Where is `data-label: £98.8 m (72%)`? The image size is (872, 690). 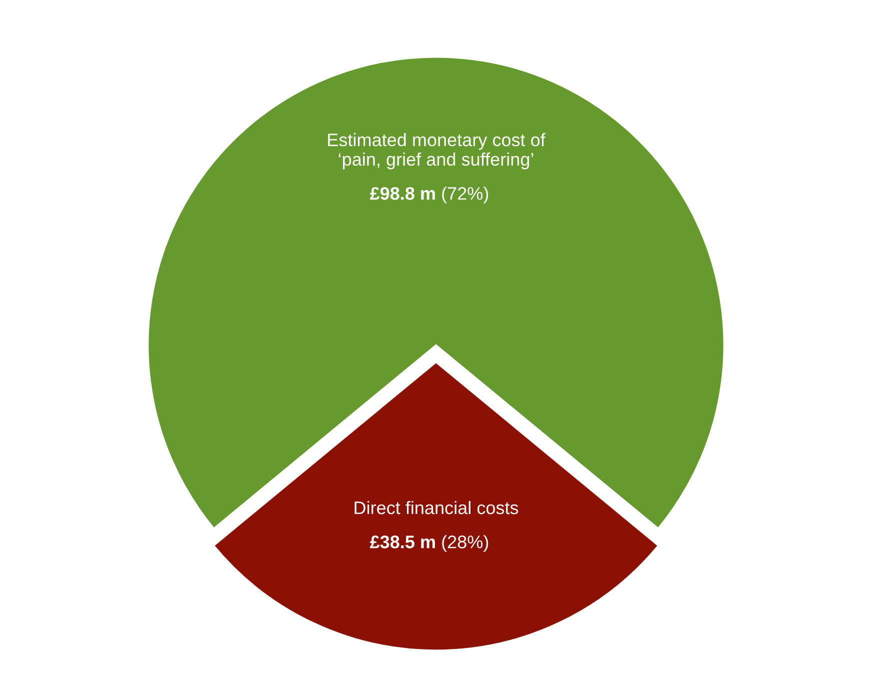 data-label: £98.8 m (72%) is located at coordinates (429, 195).